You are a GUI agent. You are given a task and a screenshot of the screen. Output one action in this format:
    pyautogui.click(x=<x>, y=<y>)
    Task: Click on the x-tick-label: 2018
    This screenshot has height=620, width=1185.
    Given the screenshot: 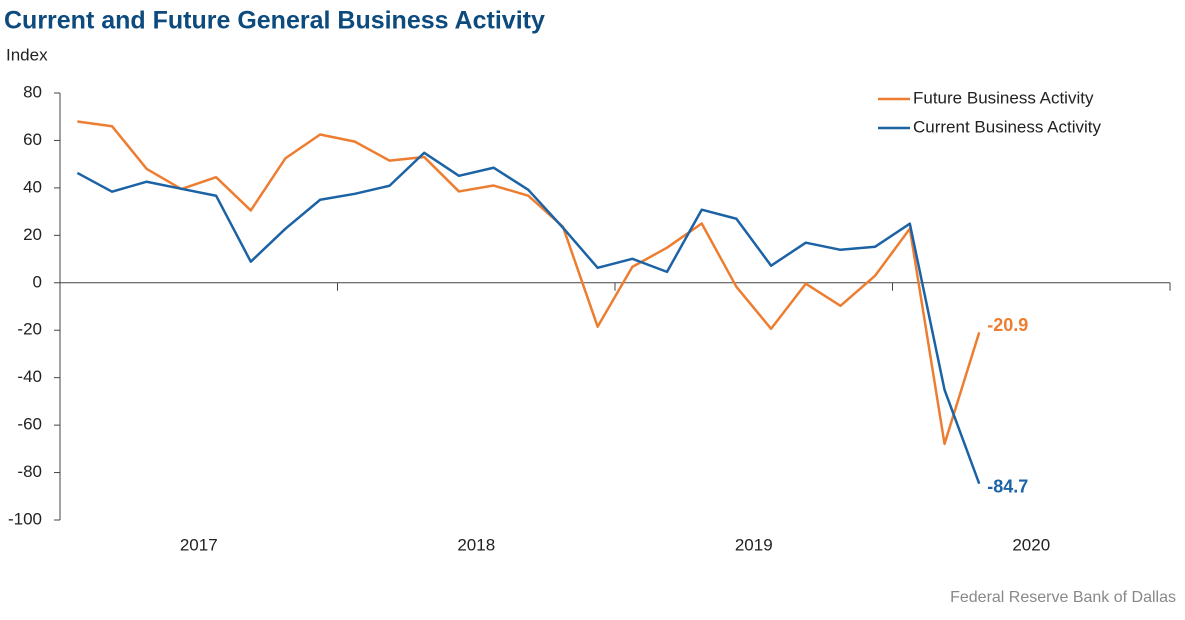 What is the action you would take?
    pyautogui.click(x=476, y=544)
    